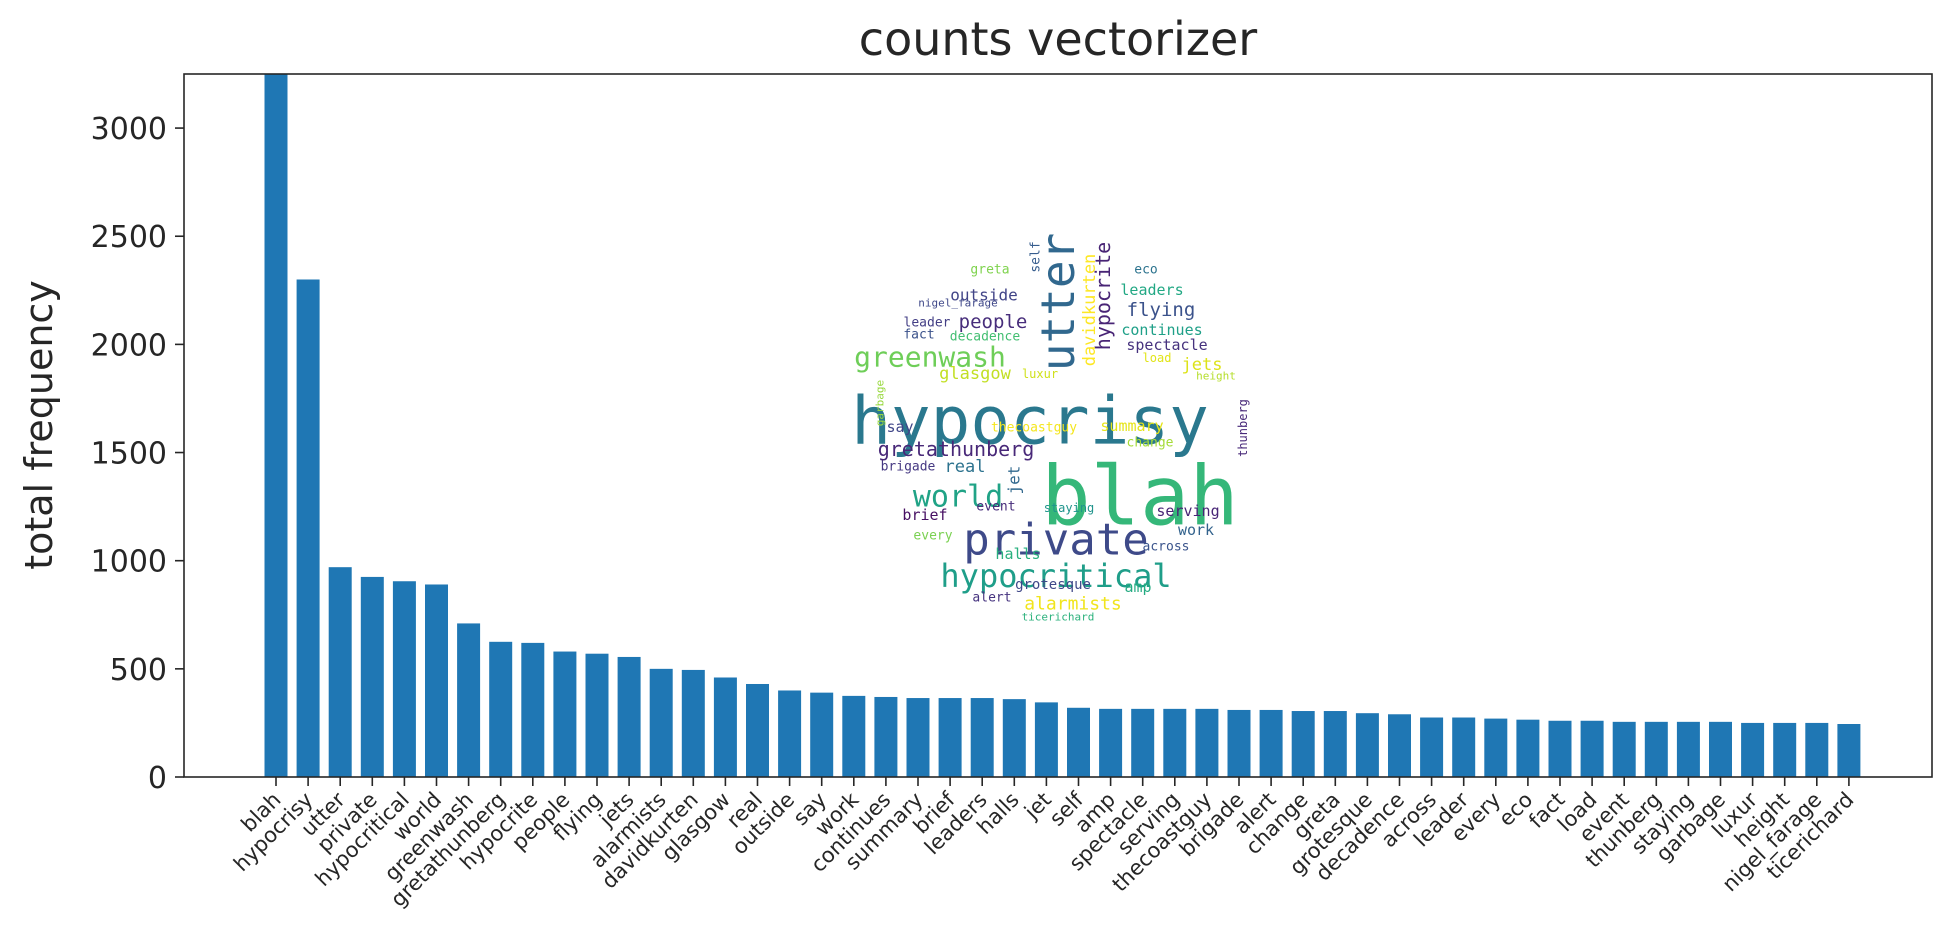 This screenshot has height=949, width=1950. I want to click on bar-self, so click(1078, 742).